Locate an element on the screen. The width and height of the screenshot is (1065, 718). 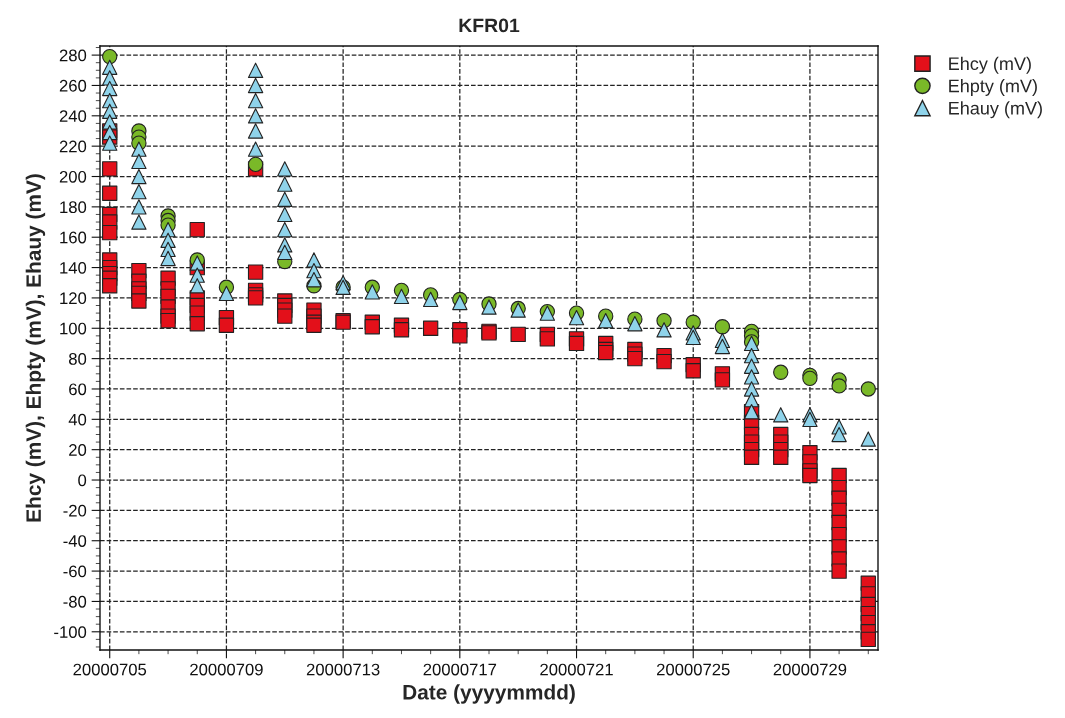
legend-label: Ehpty (mV) is located at coordinates (993, 87).